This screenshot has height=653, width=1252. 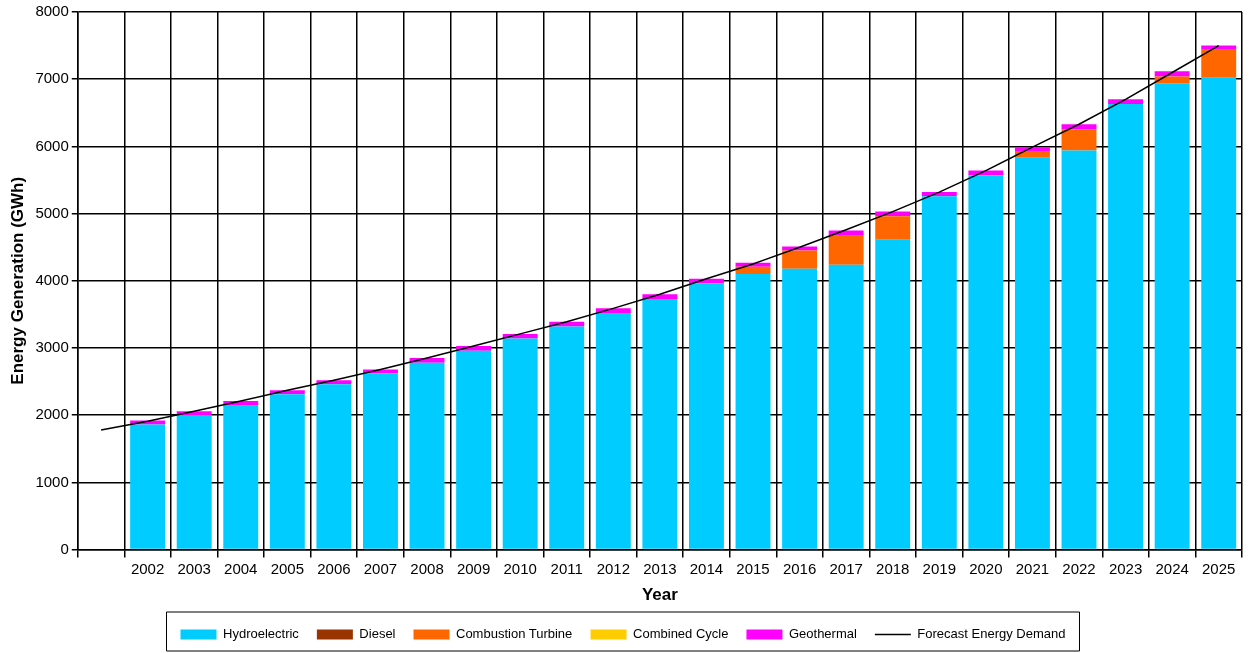 I want to click on x-tick-label: 2007, so click(x=380, y=568).